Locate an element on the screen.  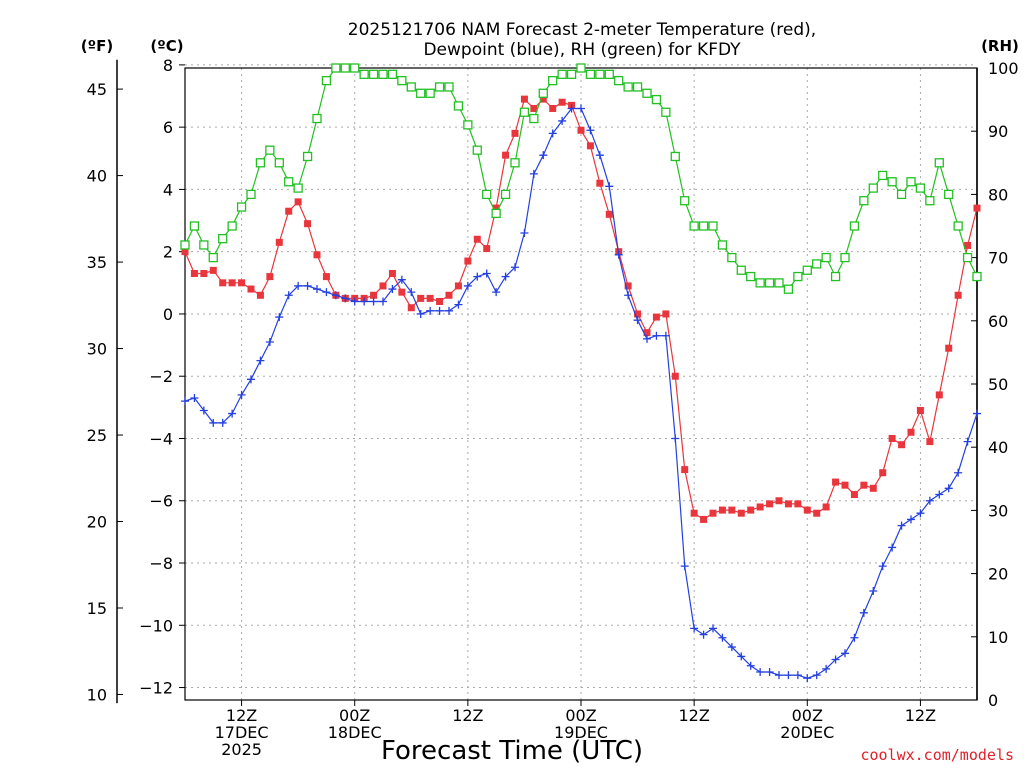
x-tick-label: 2025 is located at coordinates (241, 749).